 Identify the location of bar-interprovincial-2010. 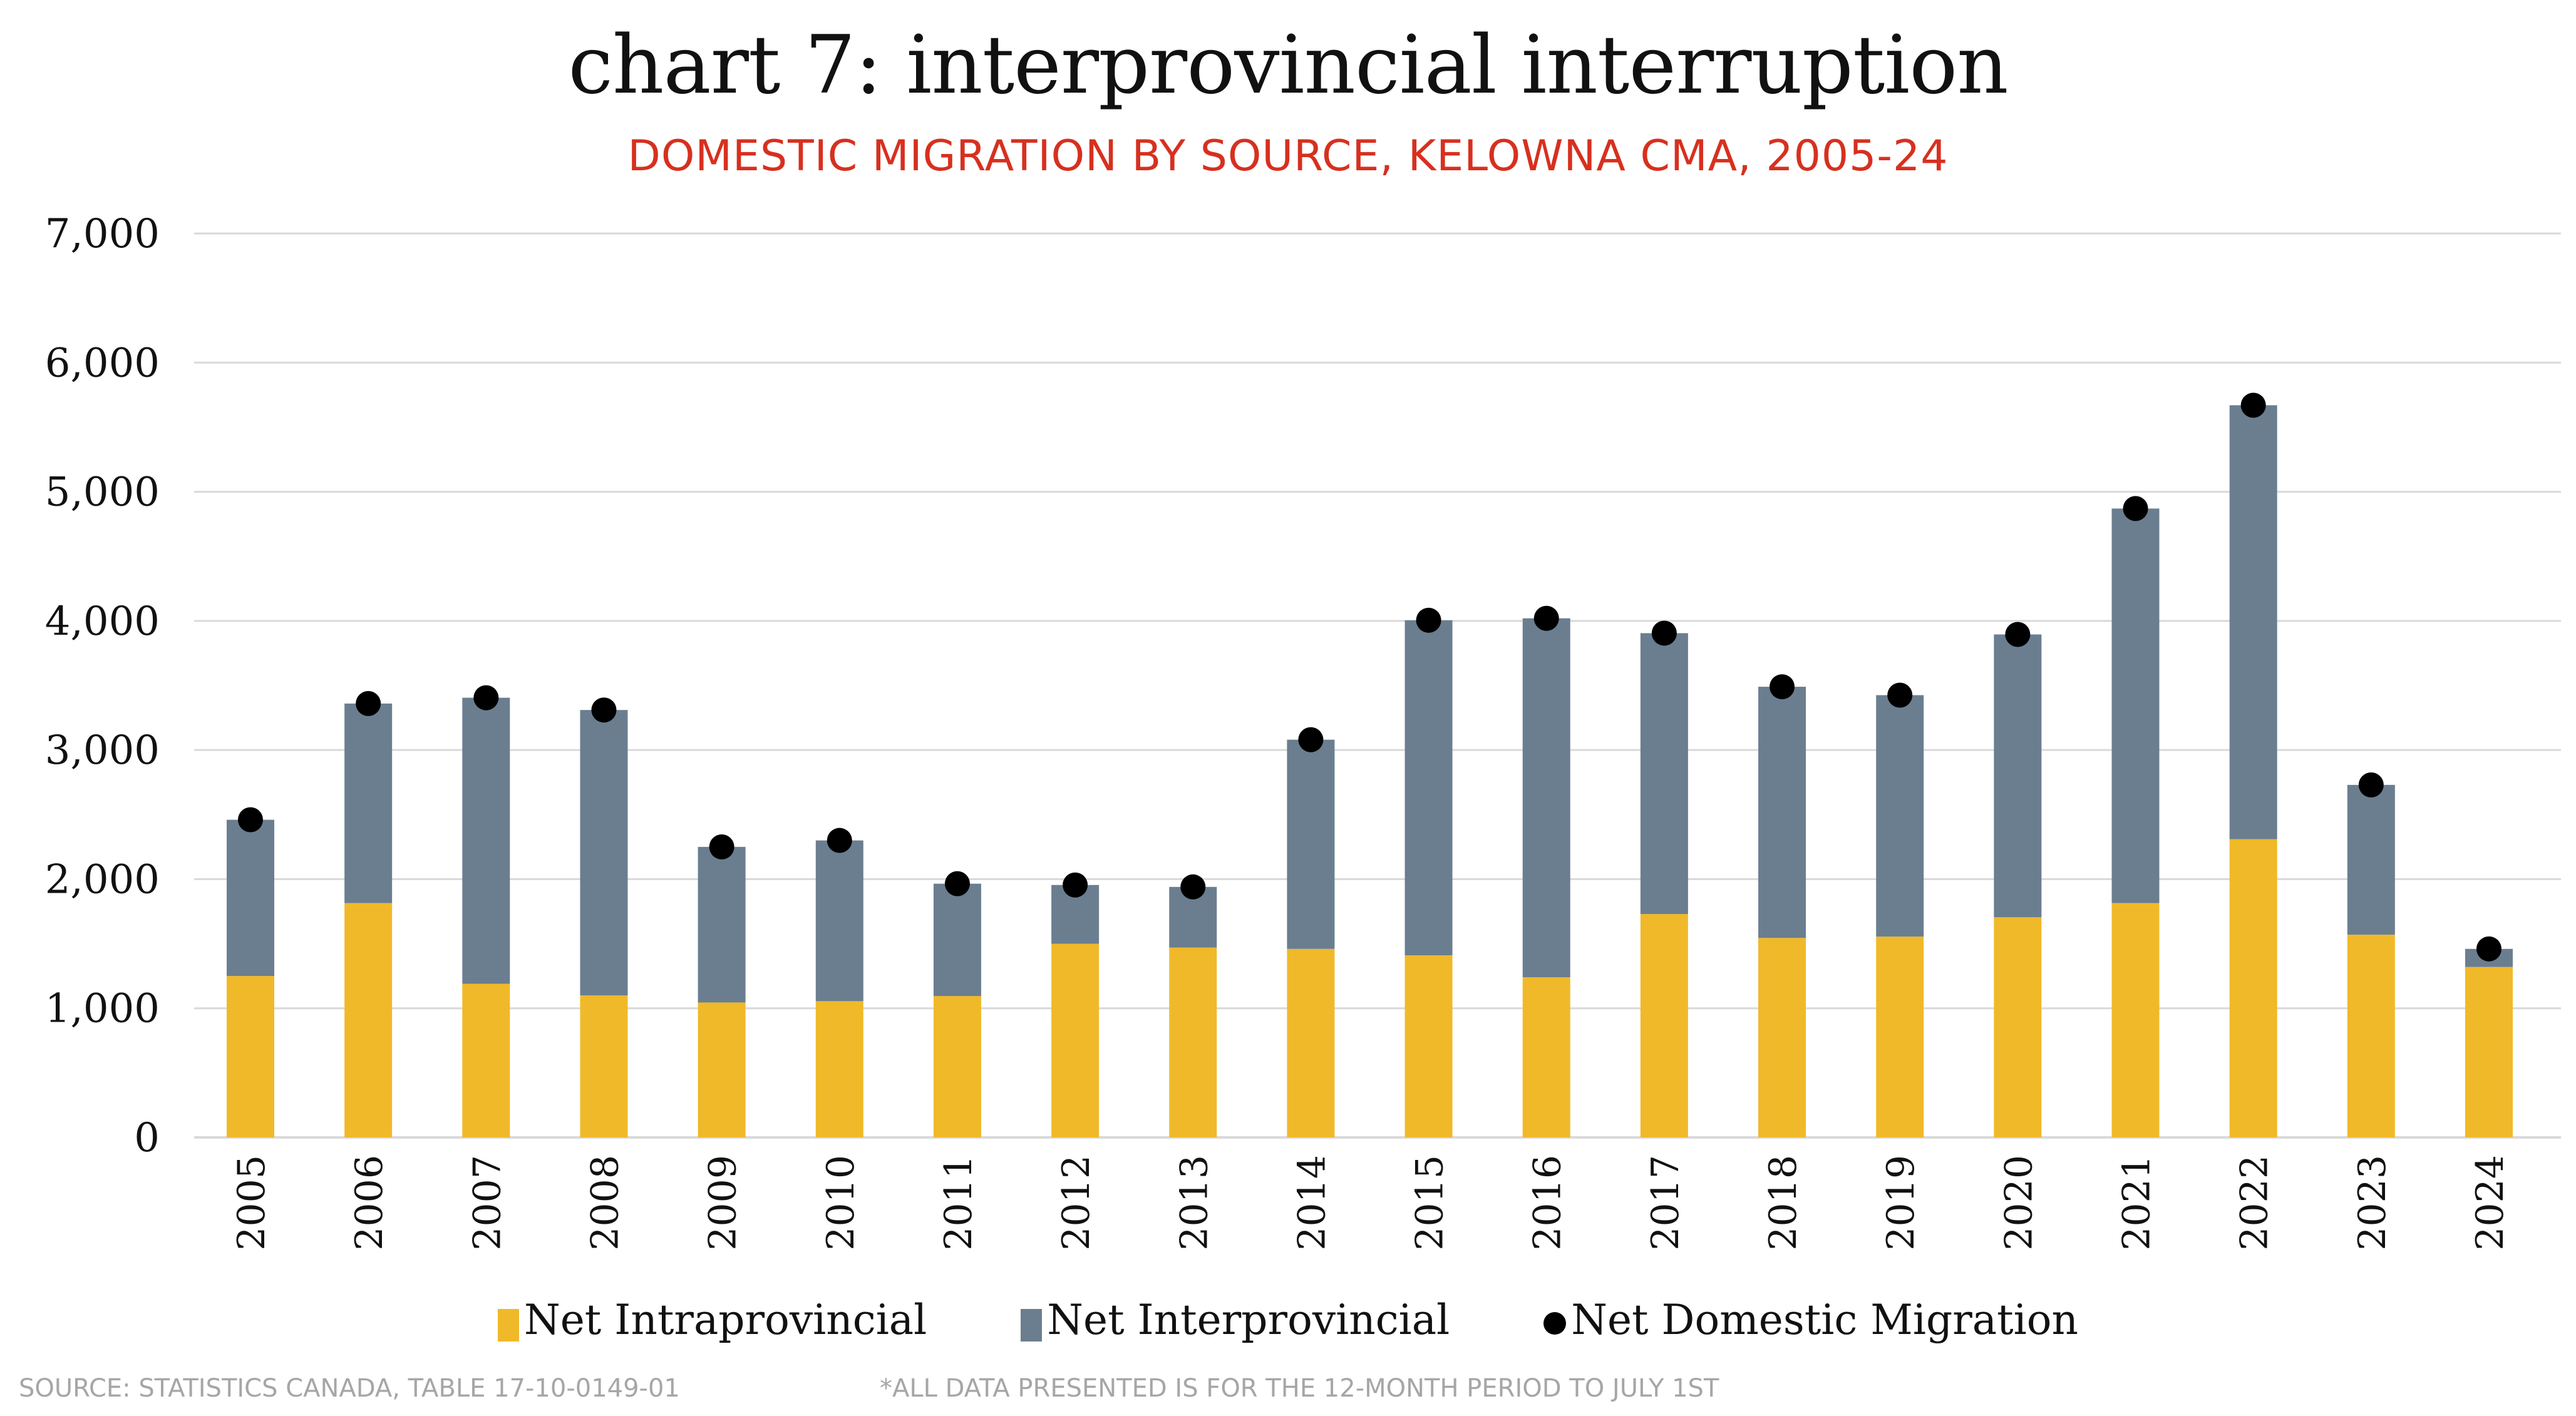
(839, 921).